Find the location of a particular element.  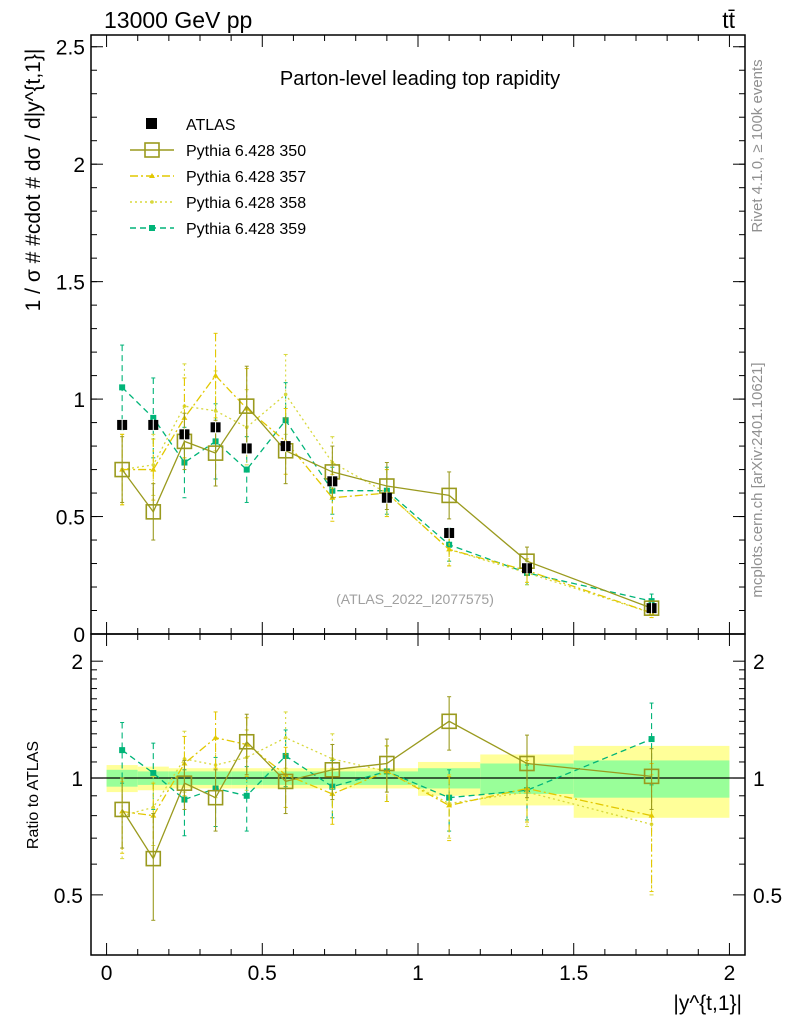

chart-title: Parton-level leading top rapidity is located at coordinates (420, 79).